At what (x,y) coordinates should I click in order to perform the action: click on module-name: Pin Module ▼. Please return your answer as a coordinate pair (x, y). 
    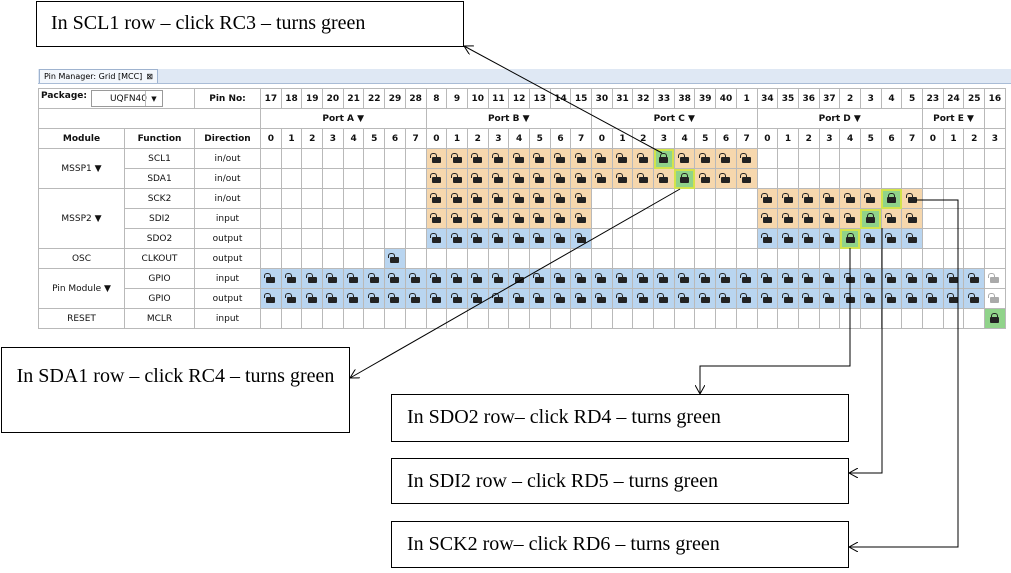
    Looking at the image, I should click on (81, 288).